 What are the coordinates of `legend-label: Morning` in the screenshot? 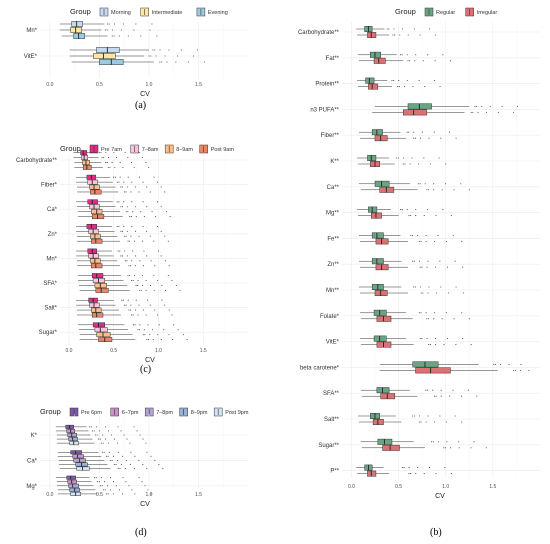 It's located at (121, 13).